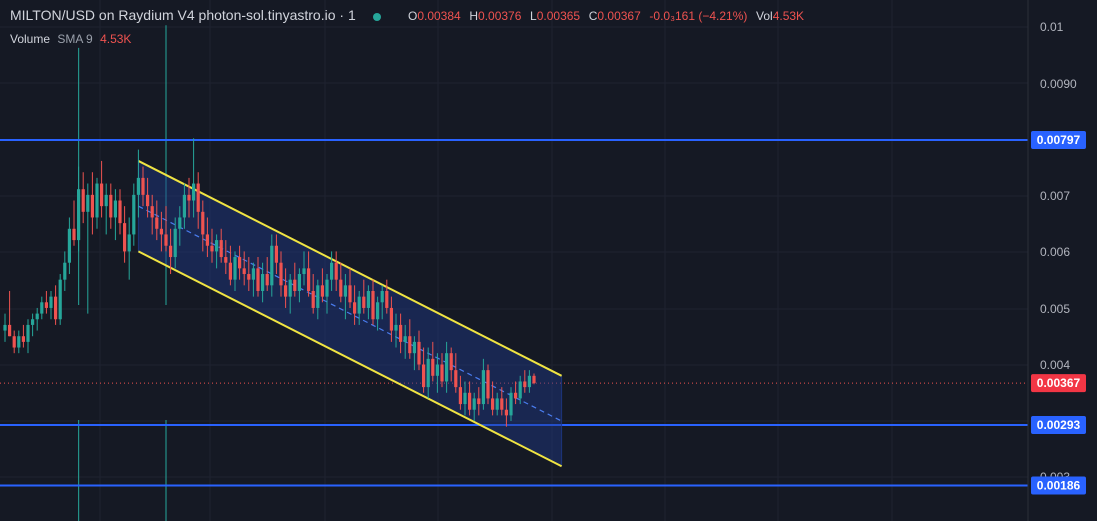 This screenshot has width=1097, height=521. Describe the element at coordinates (1058, 425) in the screenshot. I see `hline-price-tag-1-bg` at that location.